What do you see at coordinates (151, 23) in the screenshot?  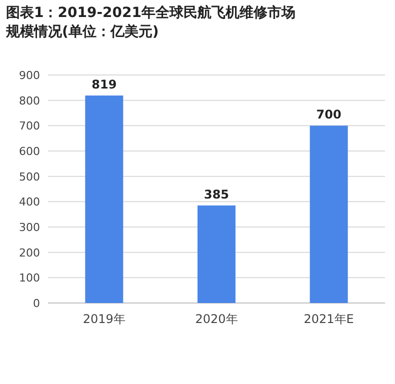 I see `chart-title: 图表1：2019-2021年全球民航飞机维修市场规模情况(单位：亿美元)` at bounding box center [151, 23].